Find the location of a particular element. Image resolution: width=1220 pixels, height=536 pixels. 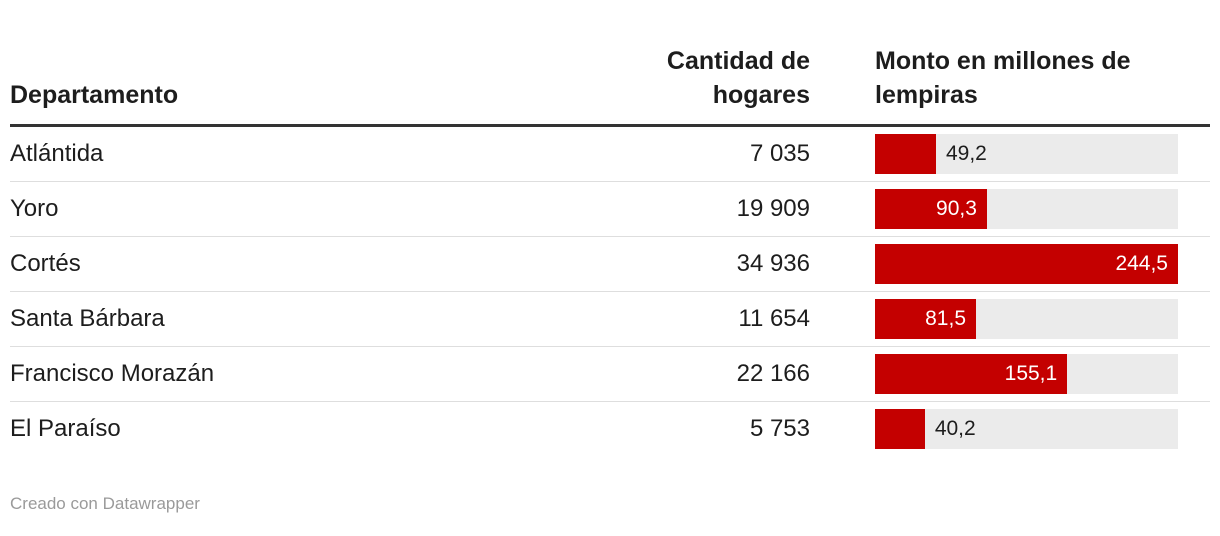

table-row: Atlántida 7 035 49,2 is located at coordinates (610, 154).